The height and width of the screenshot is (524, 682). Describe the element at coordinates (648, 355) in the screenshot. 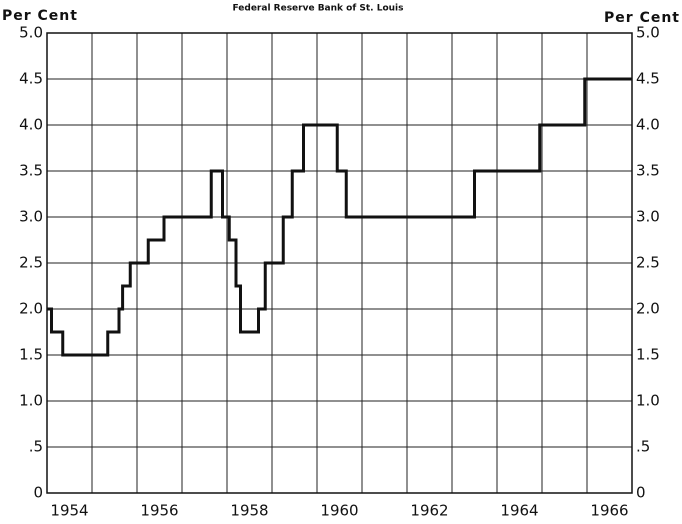

I see `y2-tick-label: 1.5` at that location.